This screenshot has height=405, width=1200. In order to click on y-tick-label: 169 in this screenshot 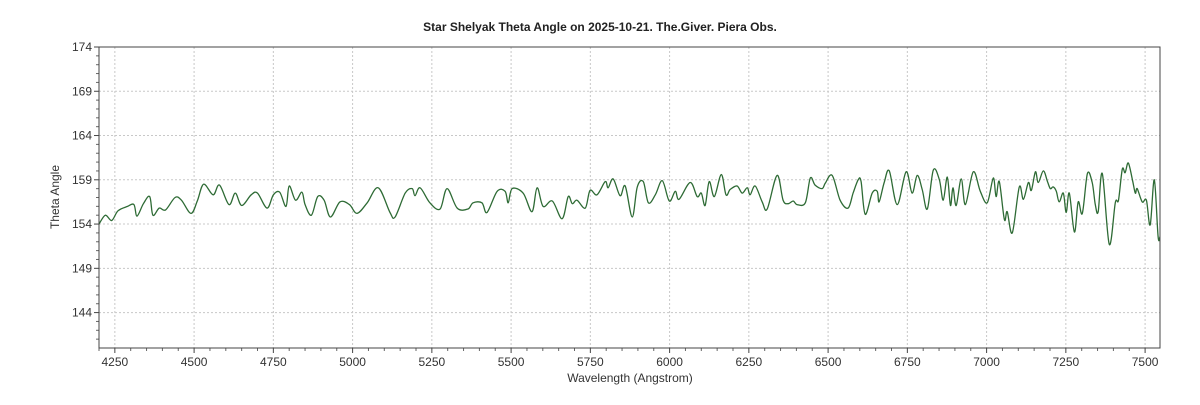, I will do `click(82, 91)`.